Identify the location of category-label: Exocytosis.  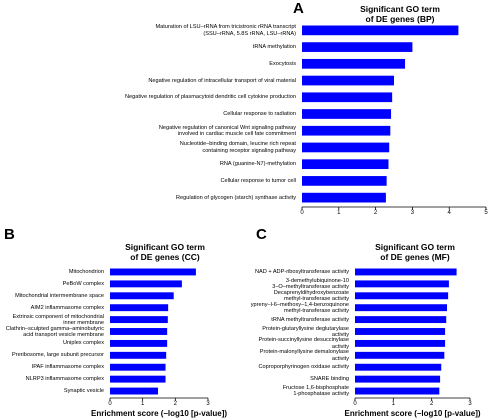
(282, 63).